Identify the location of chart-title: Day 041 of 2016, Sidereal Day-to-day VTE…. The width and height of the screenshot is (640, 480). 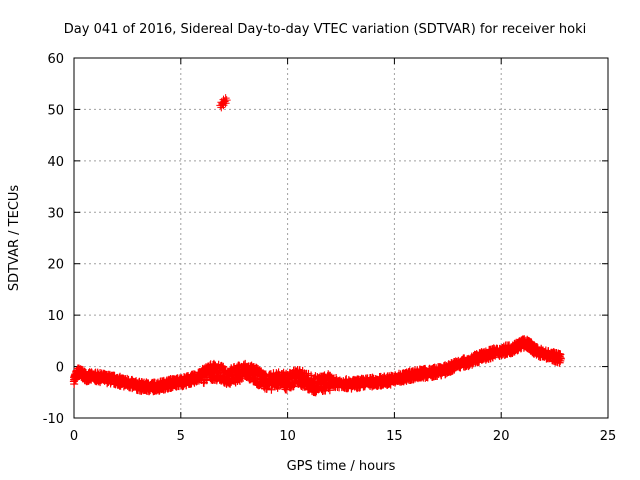
(325, 29).